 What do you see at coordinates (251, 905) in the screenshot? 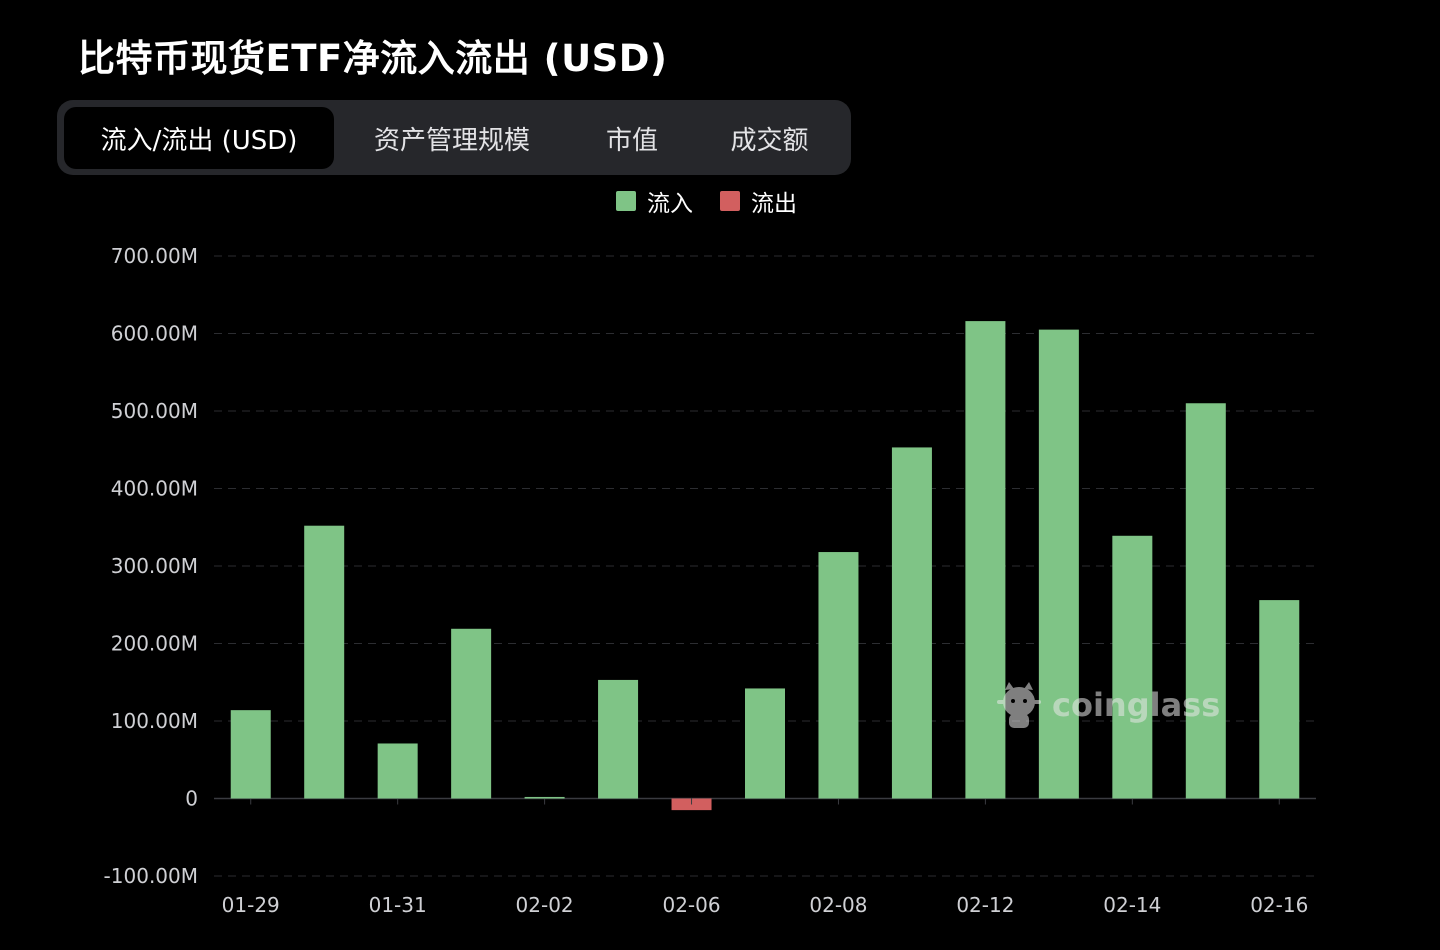
I see `x-tick-label: 01-29` at bounding box center [251, 905].